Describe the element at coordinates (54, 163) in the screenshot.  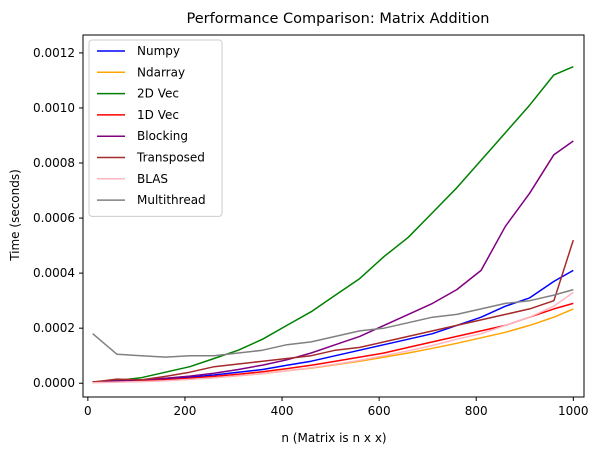
I see `y-tick-label: 0.0008` at that location.